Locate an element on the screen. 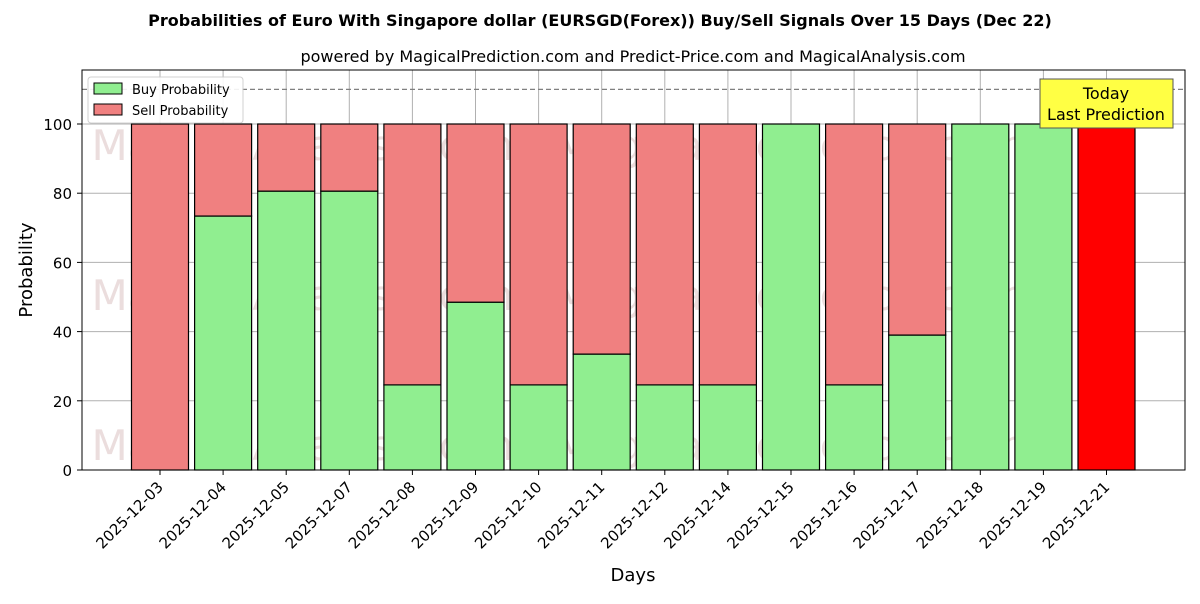 The height and width of the screenshot is (604, 1200). legend-swatch-sell is located at coordinates (108, 109).